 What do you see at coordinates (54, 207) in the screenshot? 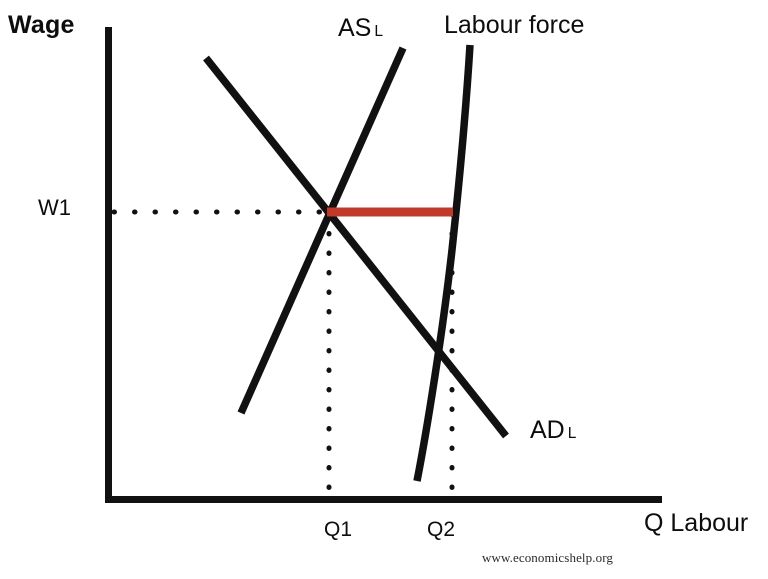
I see `w1-tick-label: W1` at bounding box center [54, 207].